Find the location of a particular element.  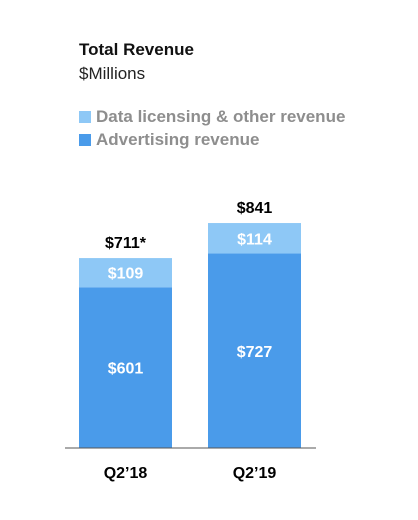

x-tick-label-q2-18: Q2’18 is located at coordinates (126, 473).